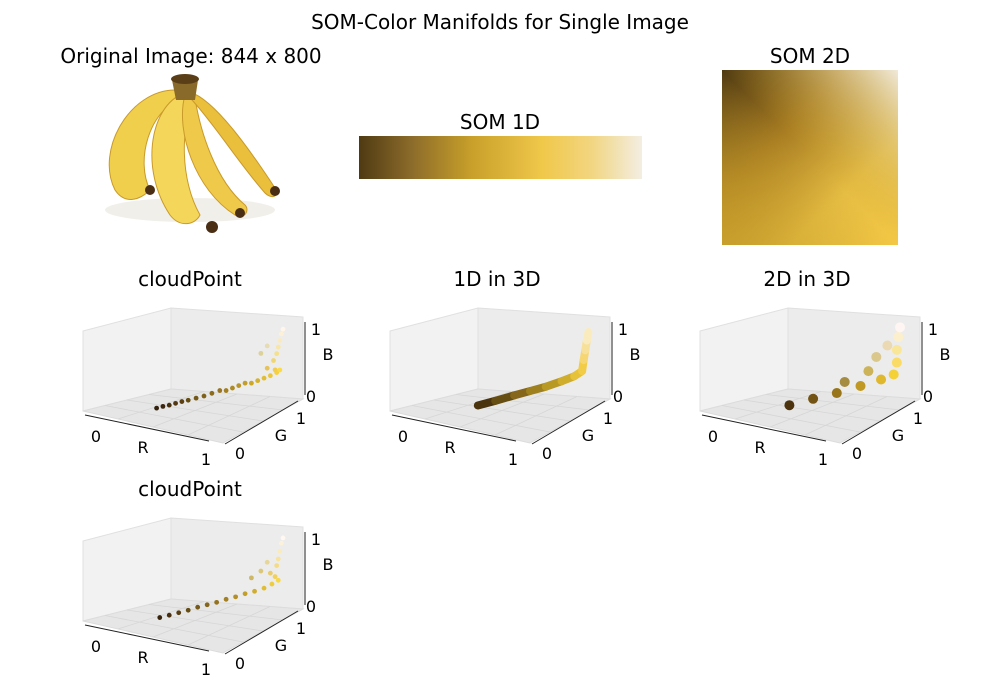 This screenshot has height=700, width=1000. Describe the element at coordinates (810, 56) in the screenshot. I see `som2d-title: SOM 2D` at that location.